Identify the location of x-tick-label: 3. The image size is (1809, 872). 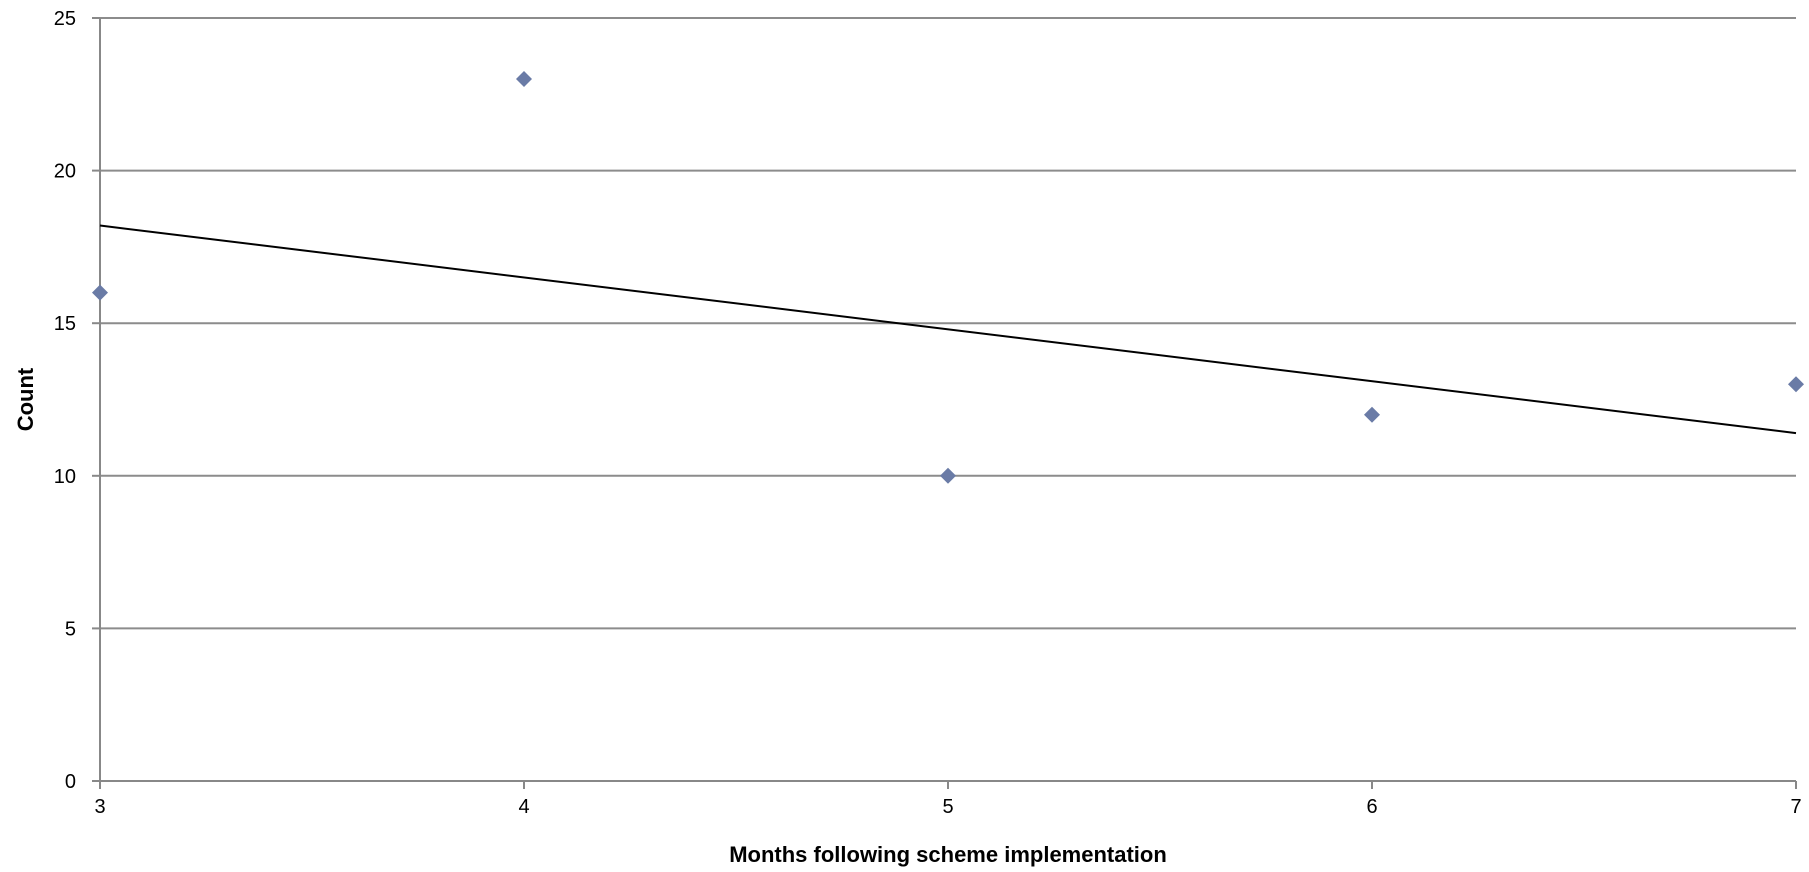
(99, 807).